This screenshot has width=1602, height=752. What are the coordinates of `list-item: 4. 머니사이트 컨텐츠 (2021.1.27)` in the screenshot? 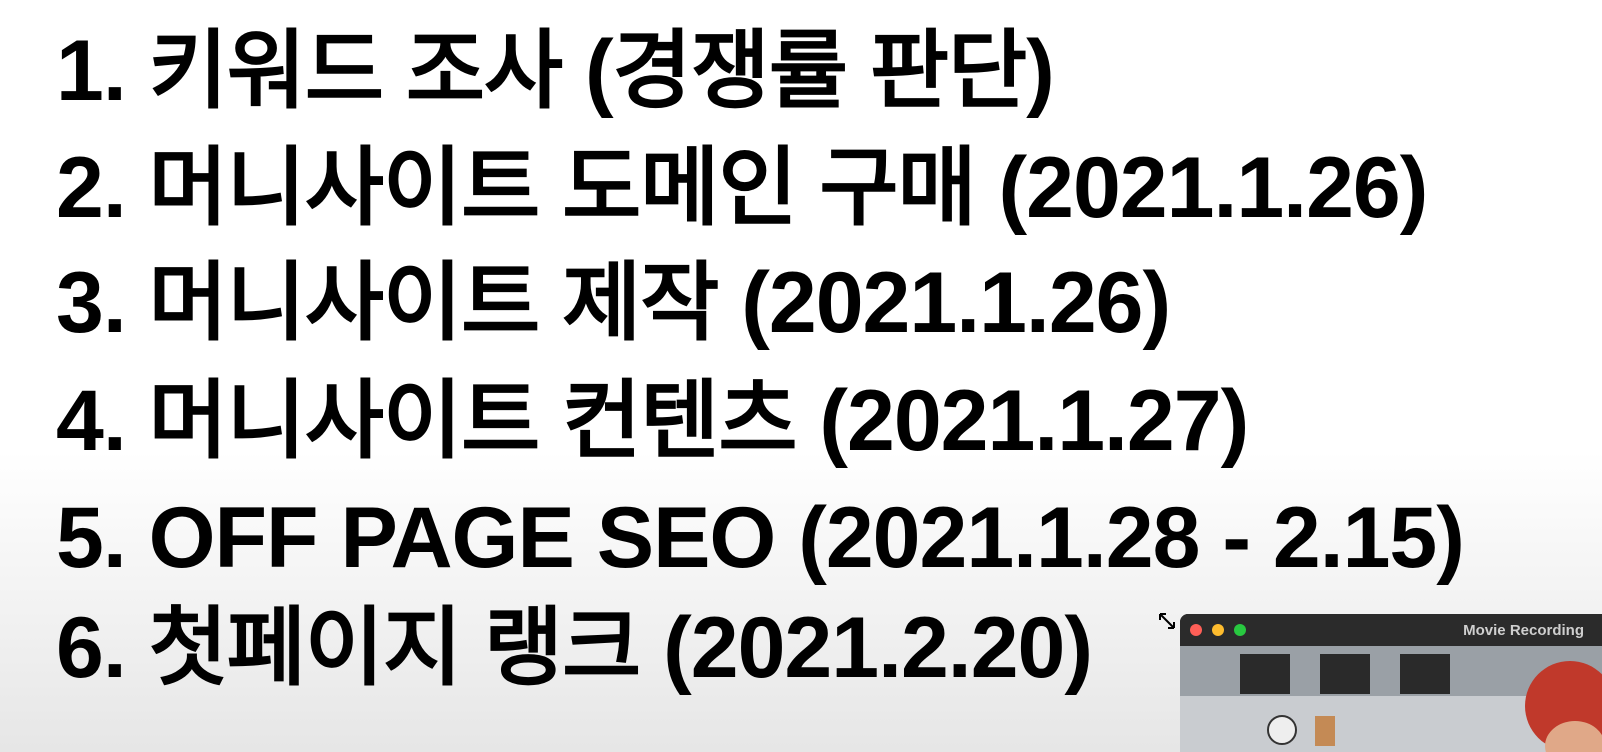 It's located at (652, 421).